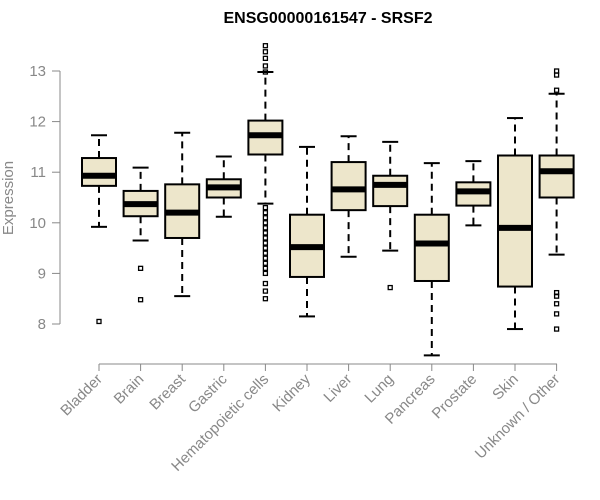 The image size is (600, 500). Describe the element at coordinates (455, 397) in the screenshot. I see `x-tick-label: Prostate` at that location.